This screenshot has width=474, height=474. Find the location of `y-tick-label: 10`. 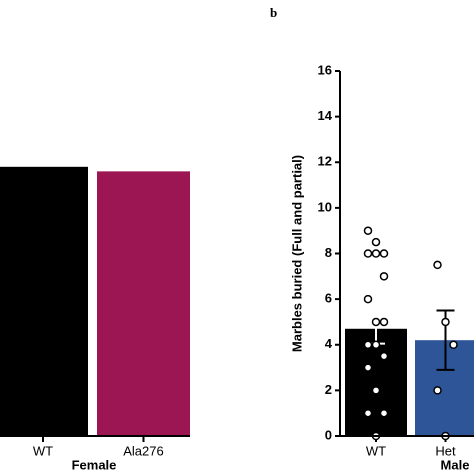

y-tick-label: 10 is located at coordinates (325, 206).